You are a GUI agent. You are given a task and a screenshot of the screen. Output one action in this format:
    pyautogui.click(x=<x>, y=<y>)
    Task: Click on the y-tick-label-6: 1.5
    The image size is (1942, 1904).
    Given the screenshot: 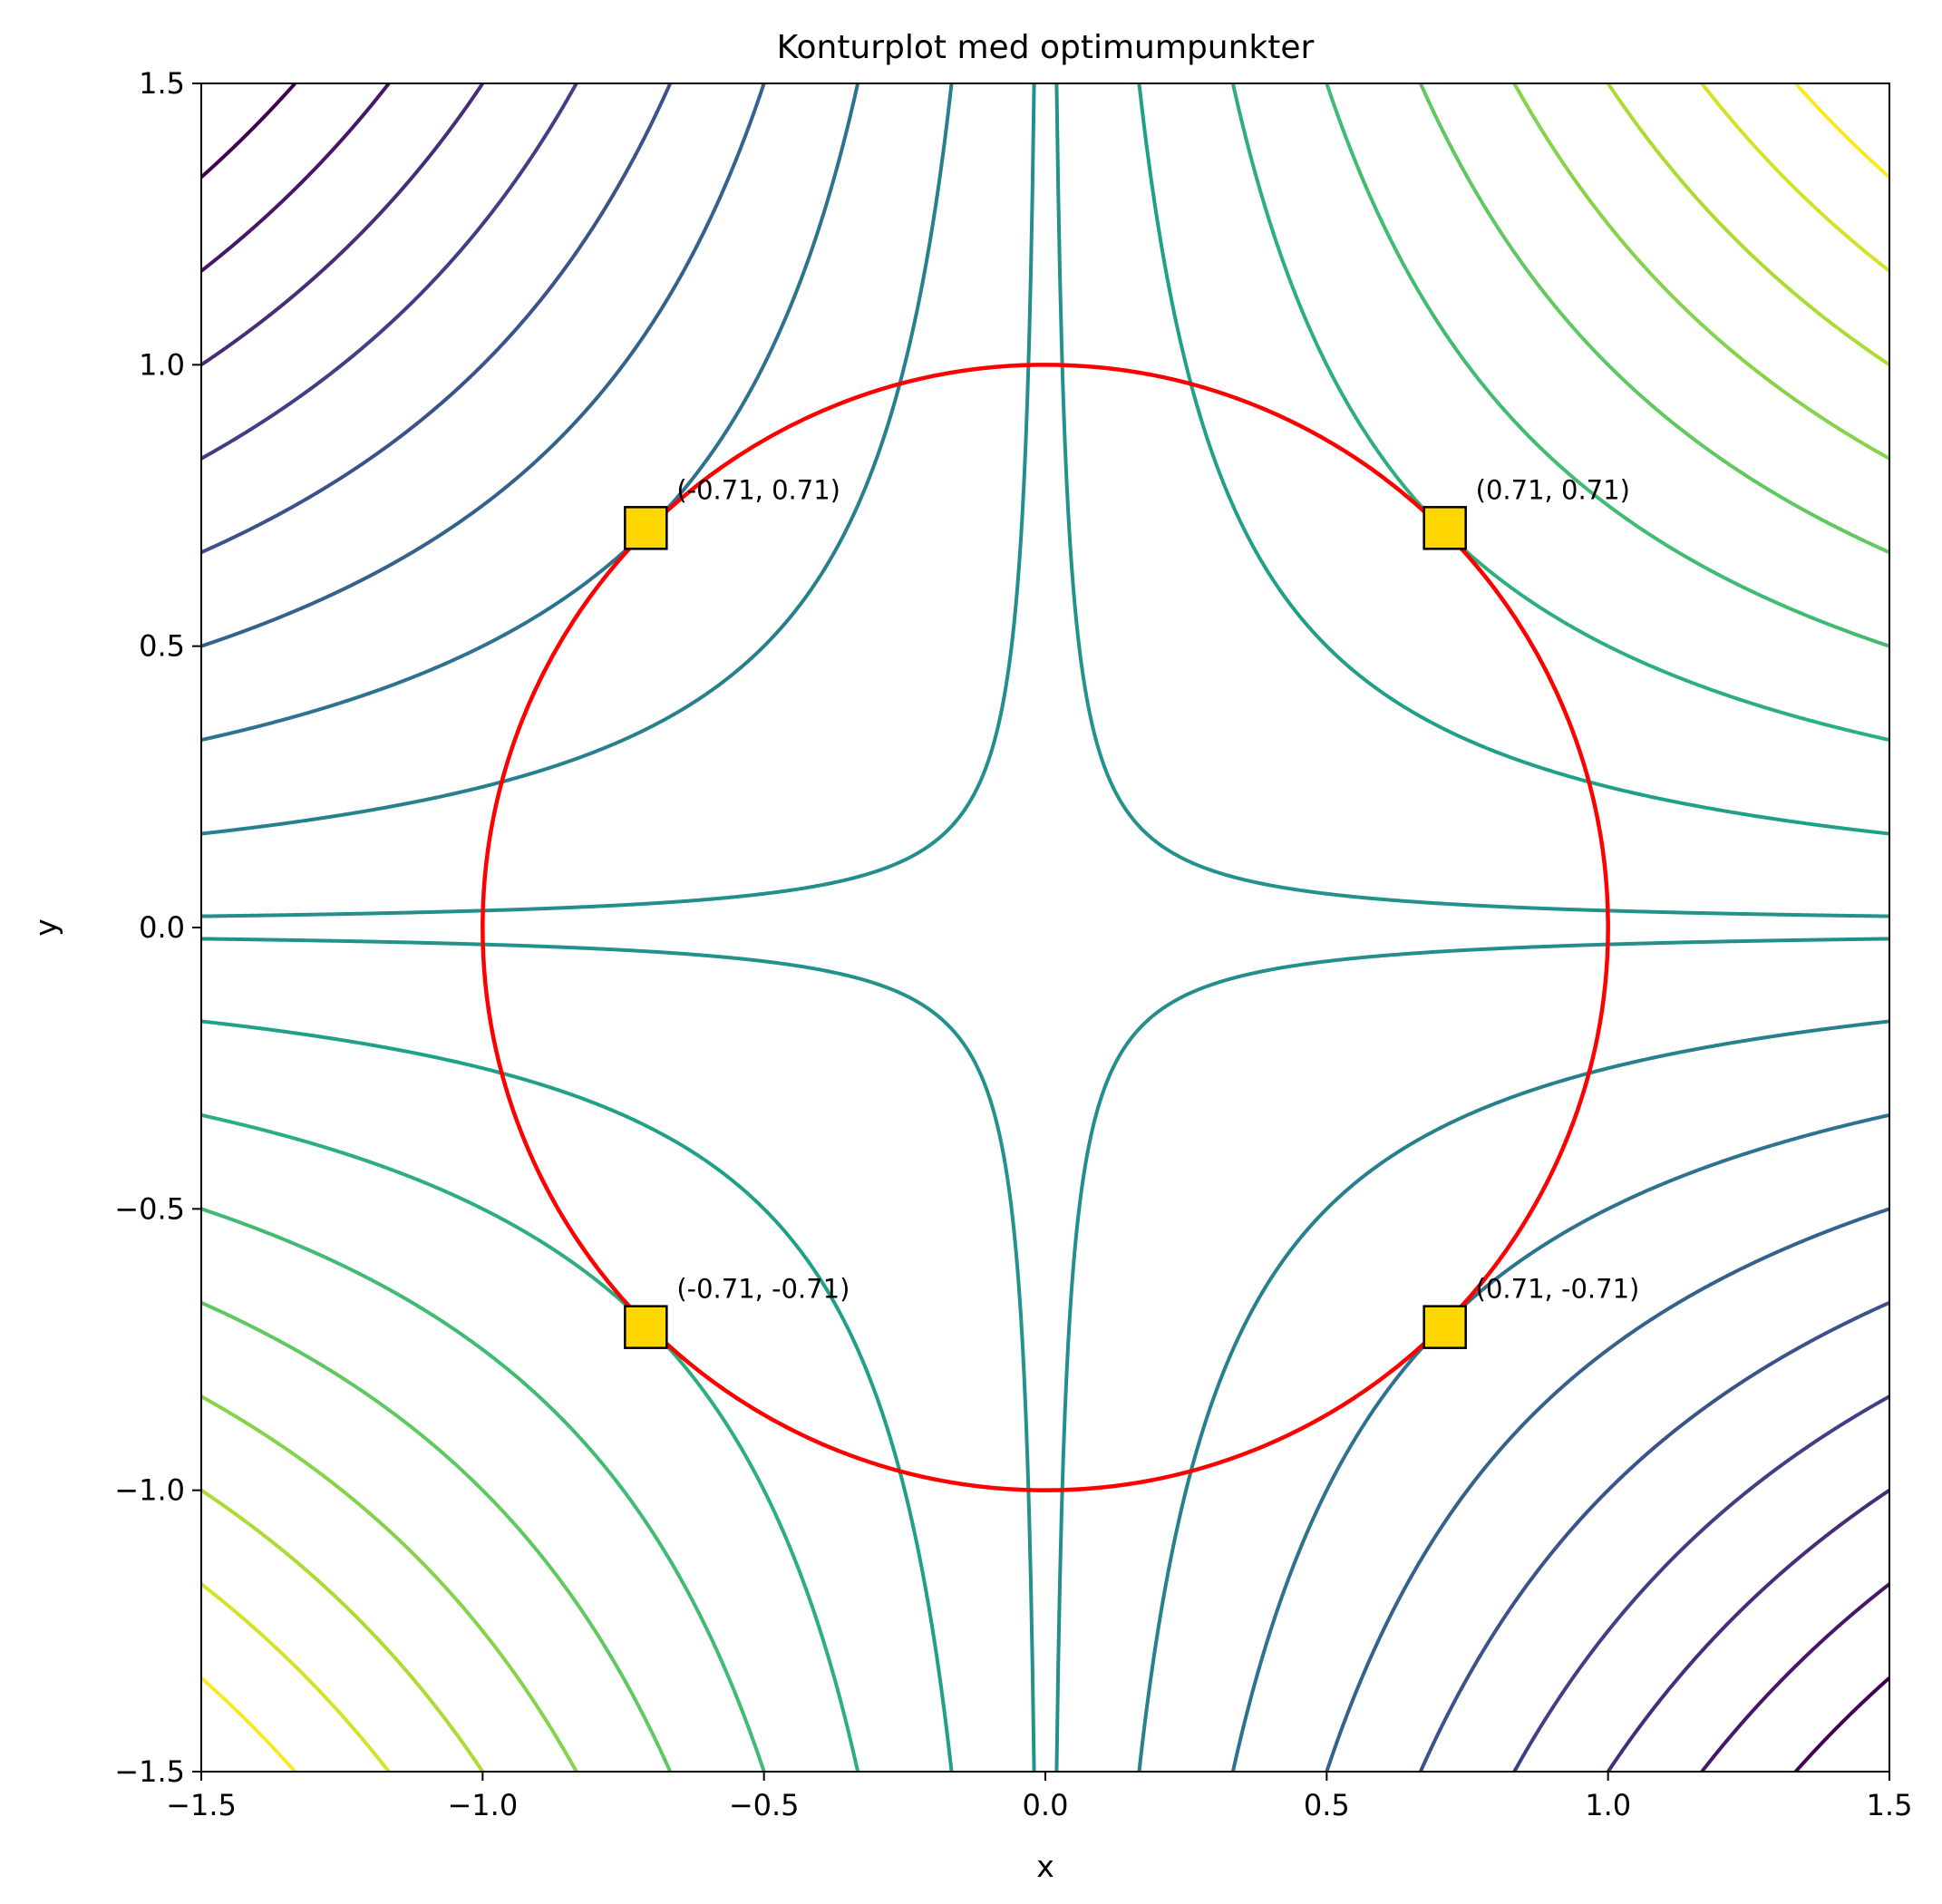 What is the action you would take?
    pyautogui.click(x=162, y=84)
    